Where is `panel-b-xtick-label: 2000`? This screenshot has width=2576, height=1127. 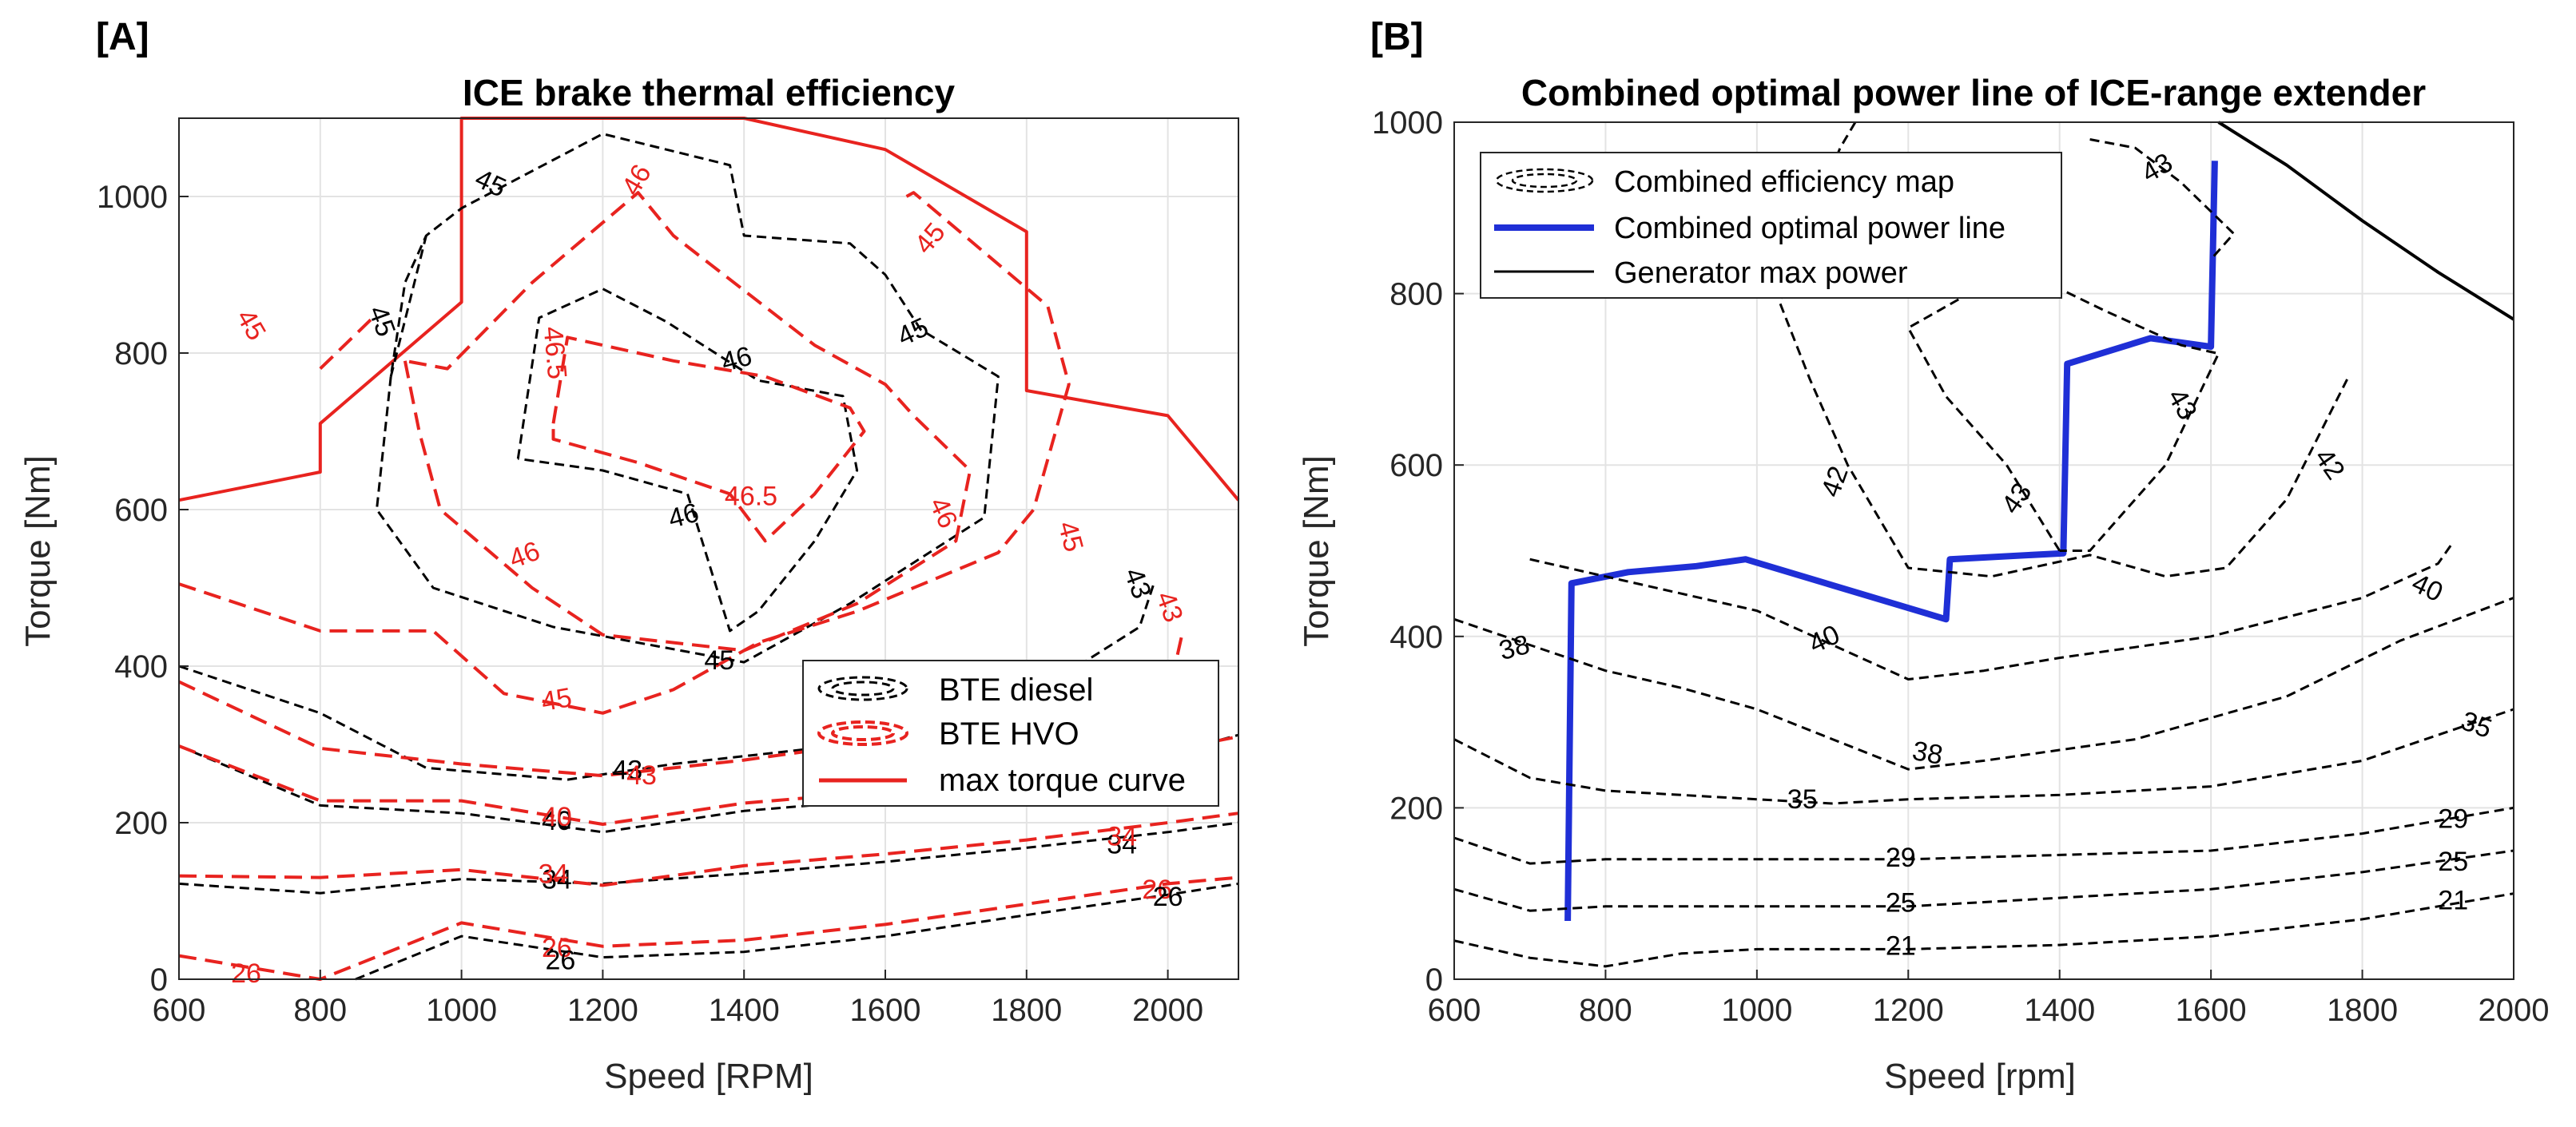 panel-b-xtick-label: 2000 is located at coordinates (2514, 1010).